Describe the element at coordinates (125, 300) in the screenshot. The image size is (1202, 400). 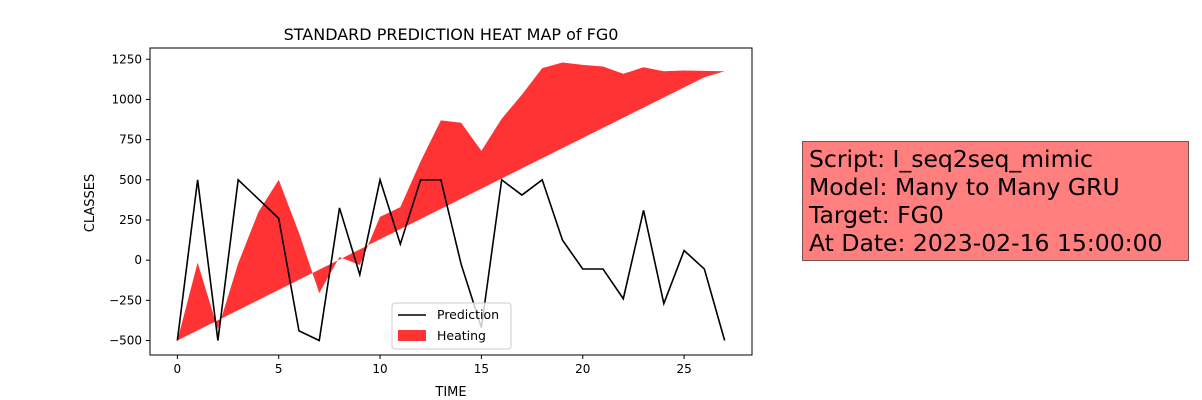
I see `y-tick-label: −250` at that location.